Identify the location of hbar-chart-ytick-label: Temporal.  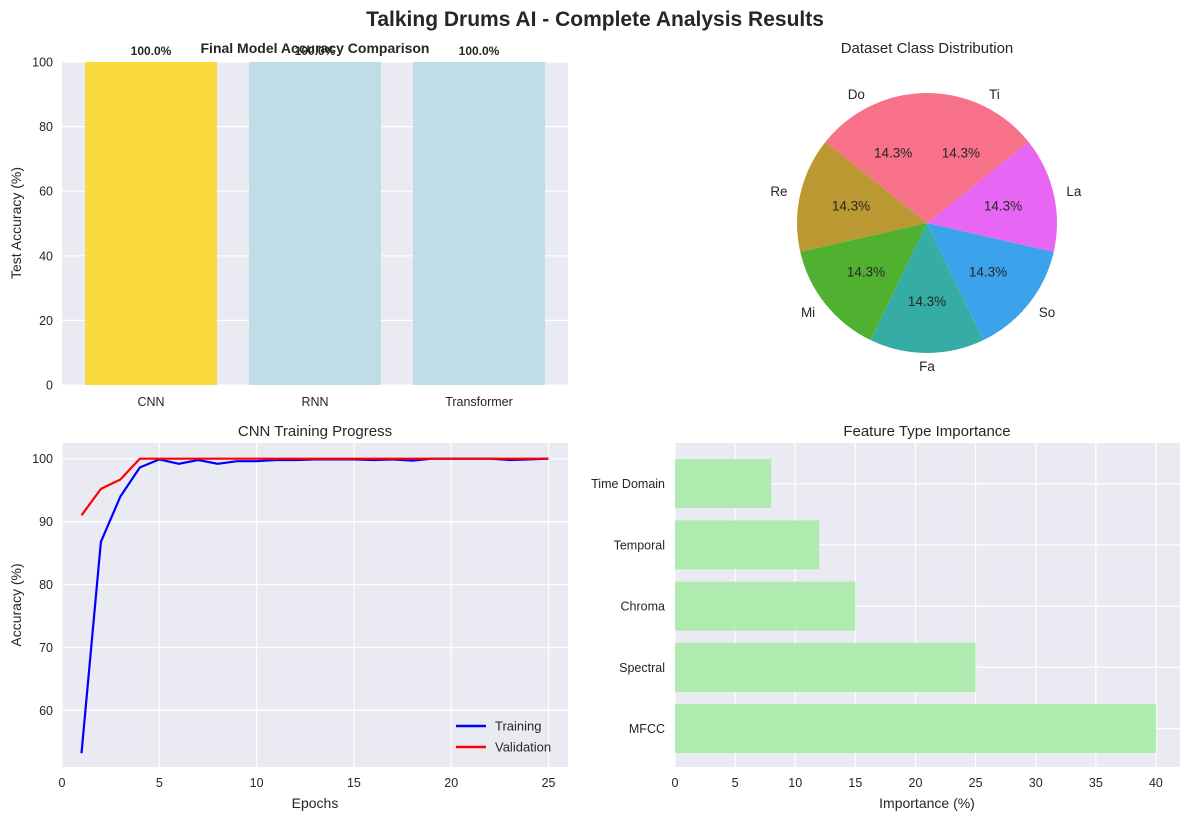
(639, 545).